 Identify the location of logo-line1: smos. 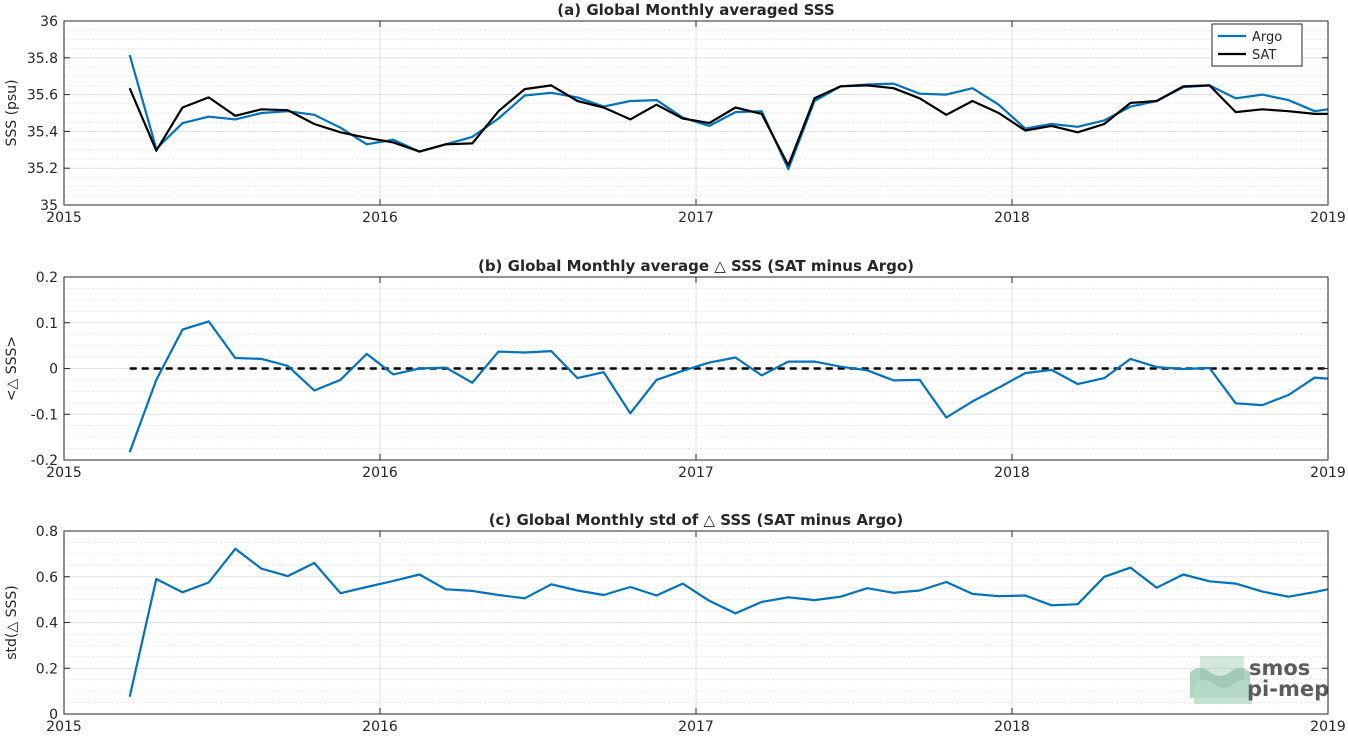
(1279, 668).